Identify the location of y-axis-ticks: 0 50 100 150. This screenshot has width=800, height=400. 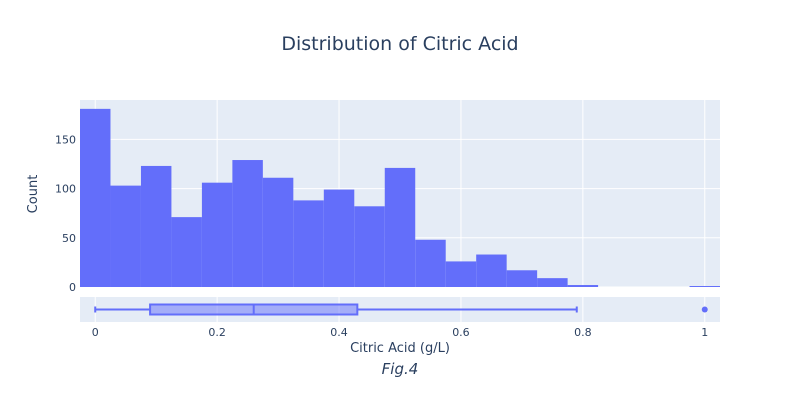
(65, 213).